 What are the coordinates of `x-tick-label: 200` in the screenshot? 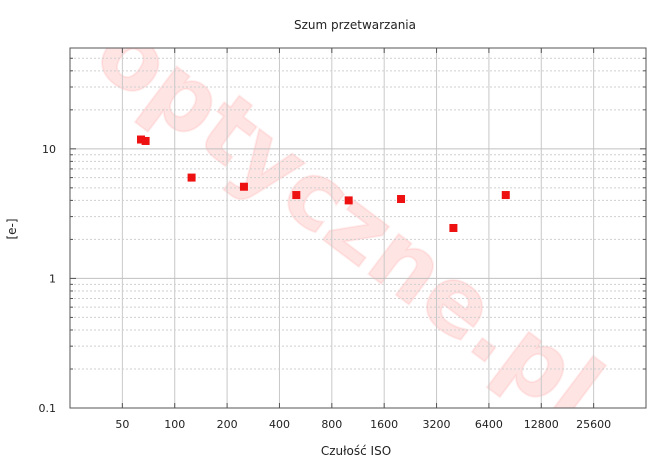 It's located at (227, 424).